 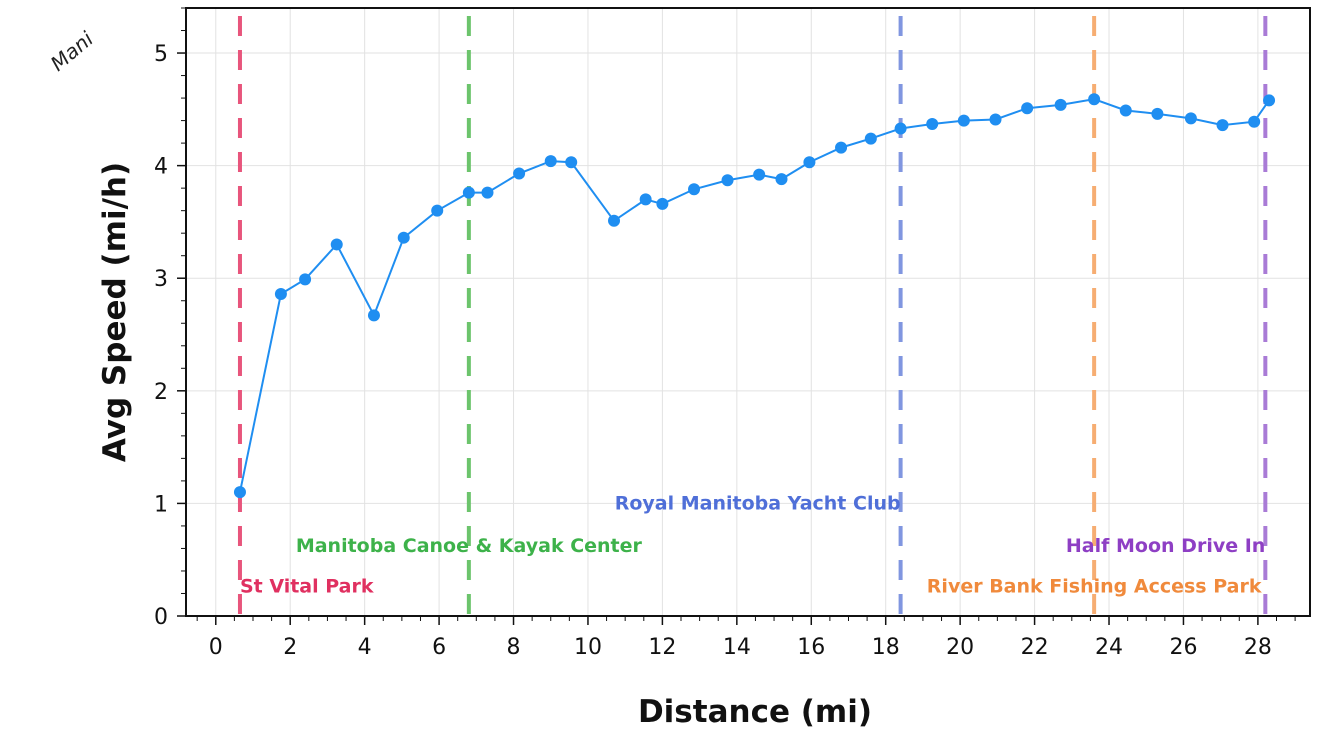 What do you see at coordinates (1258, 647) in the screenshot?
I see `x-tick-label: 28` at bounding box center [1258, 647].